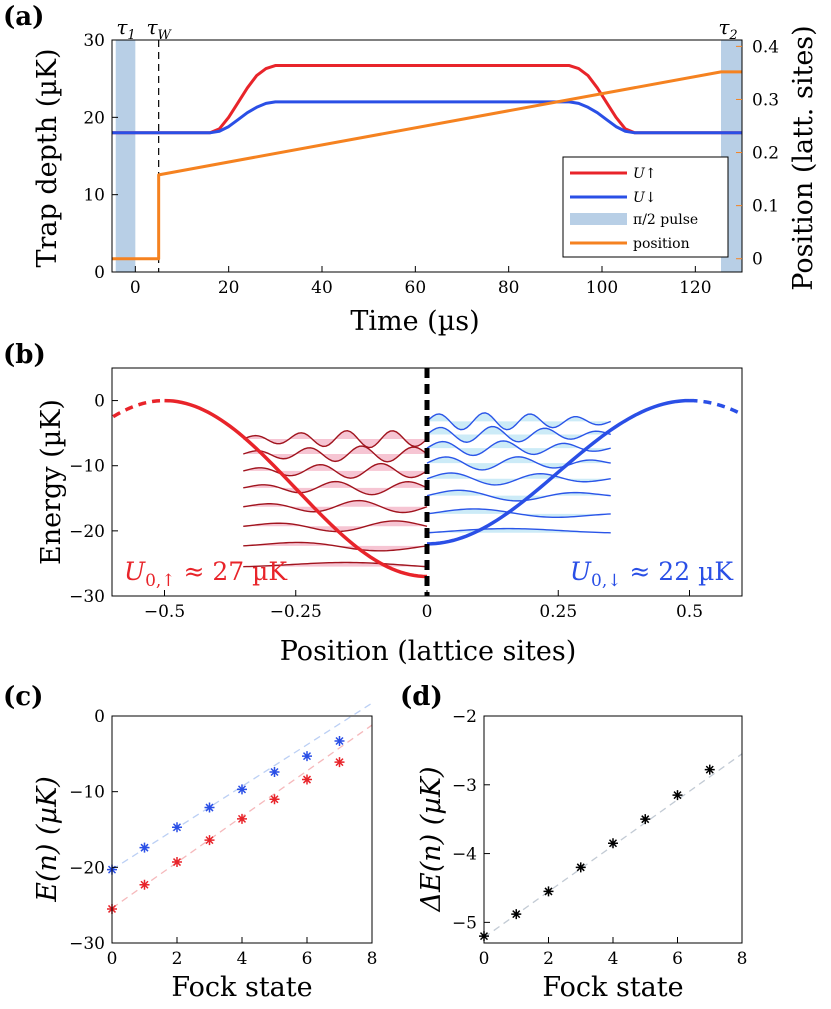  Describe the element at coordinates (99, 717) in the screenshot. I see `panel-c-ytick-label: 0` at that location.